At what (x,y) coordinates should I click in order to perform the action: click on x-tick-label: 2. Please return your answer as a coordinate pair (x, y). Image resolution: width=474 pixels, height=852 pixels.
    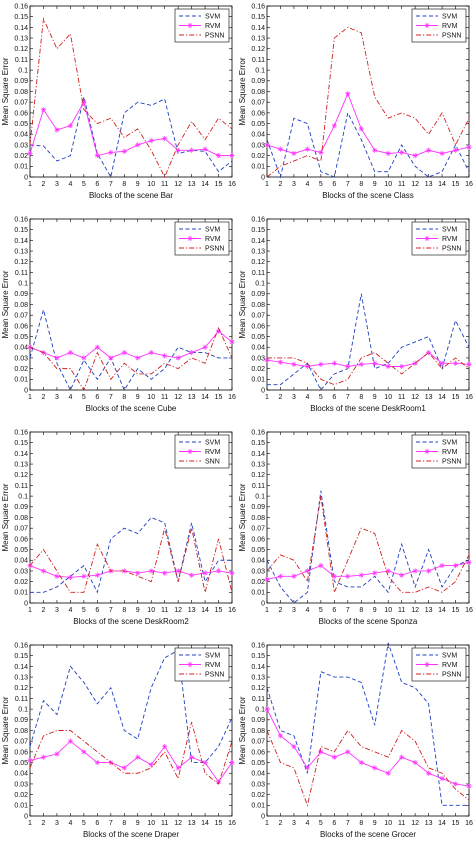
    Looking at the image, I should click on (44, 823).